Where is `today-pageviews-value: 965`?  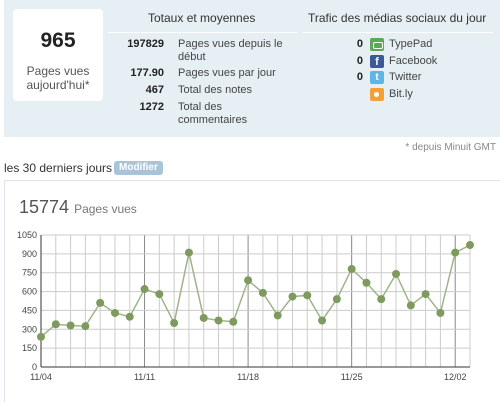 today-pageviews-value: 965 is located at coordinates (58, 40).